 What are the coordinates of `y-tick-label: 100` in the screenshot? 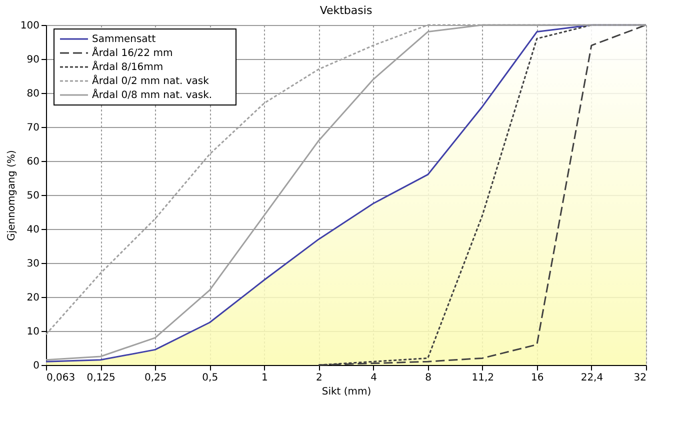 It's located at (30, 26).